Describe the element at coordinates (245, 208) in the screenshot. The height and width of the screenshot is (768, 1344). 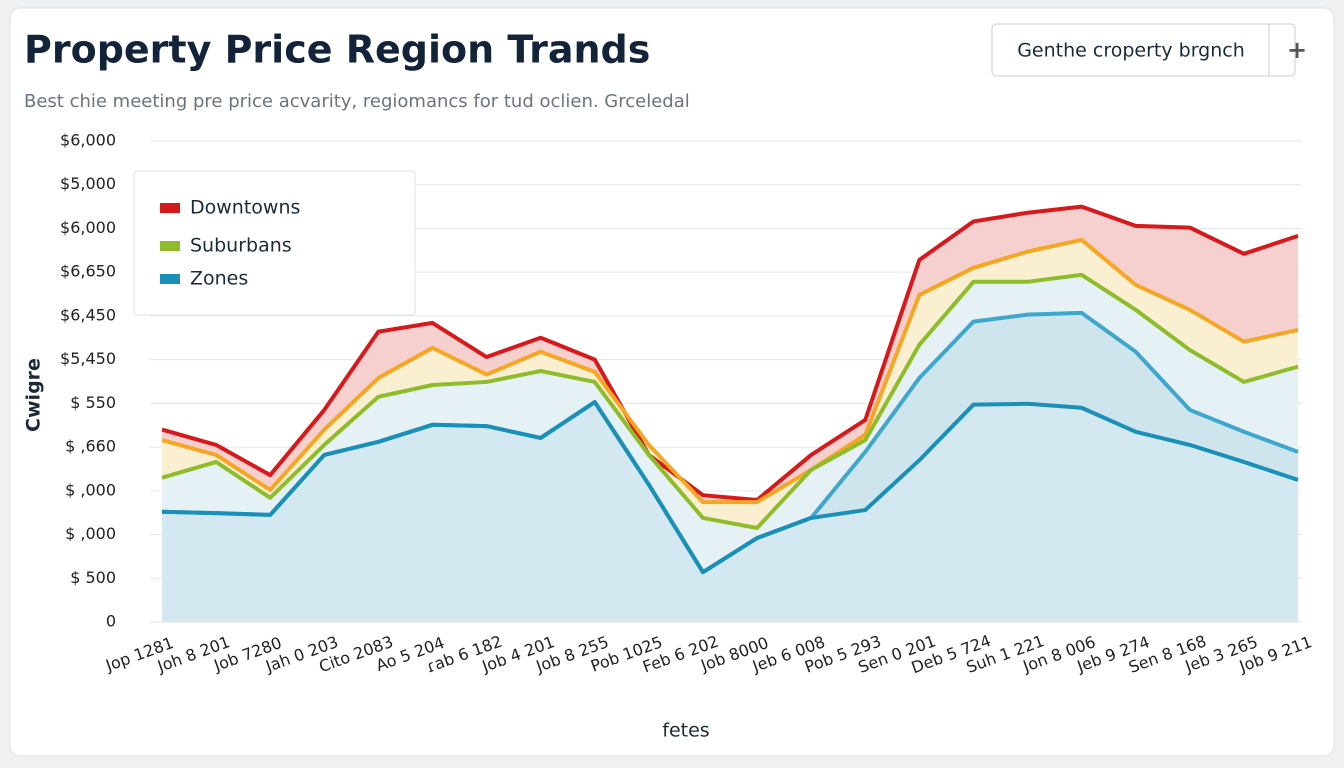
I see `legend-label: Downtowns` at that location.